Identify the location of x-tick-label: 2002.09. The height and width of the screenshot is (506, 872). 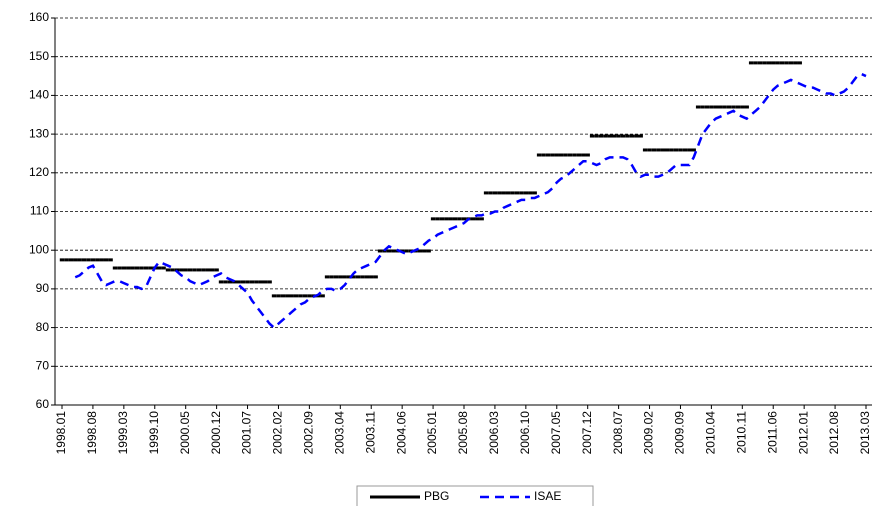
(309, 433).